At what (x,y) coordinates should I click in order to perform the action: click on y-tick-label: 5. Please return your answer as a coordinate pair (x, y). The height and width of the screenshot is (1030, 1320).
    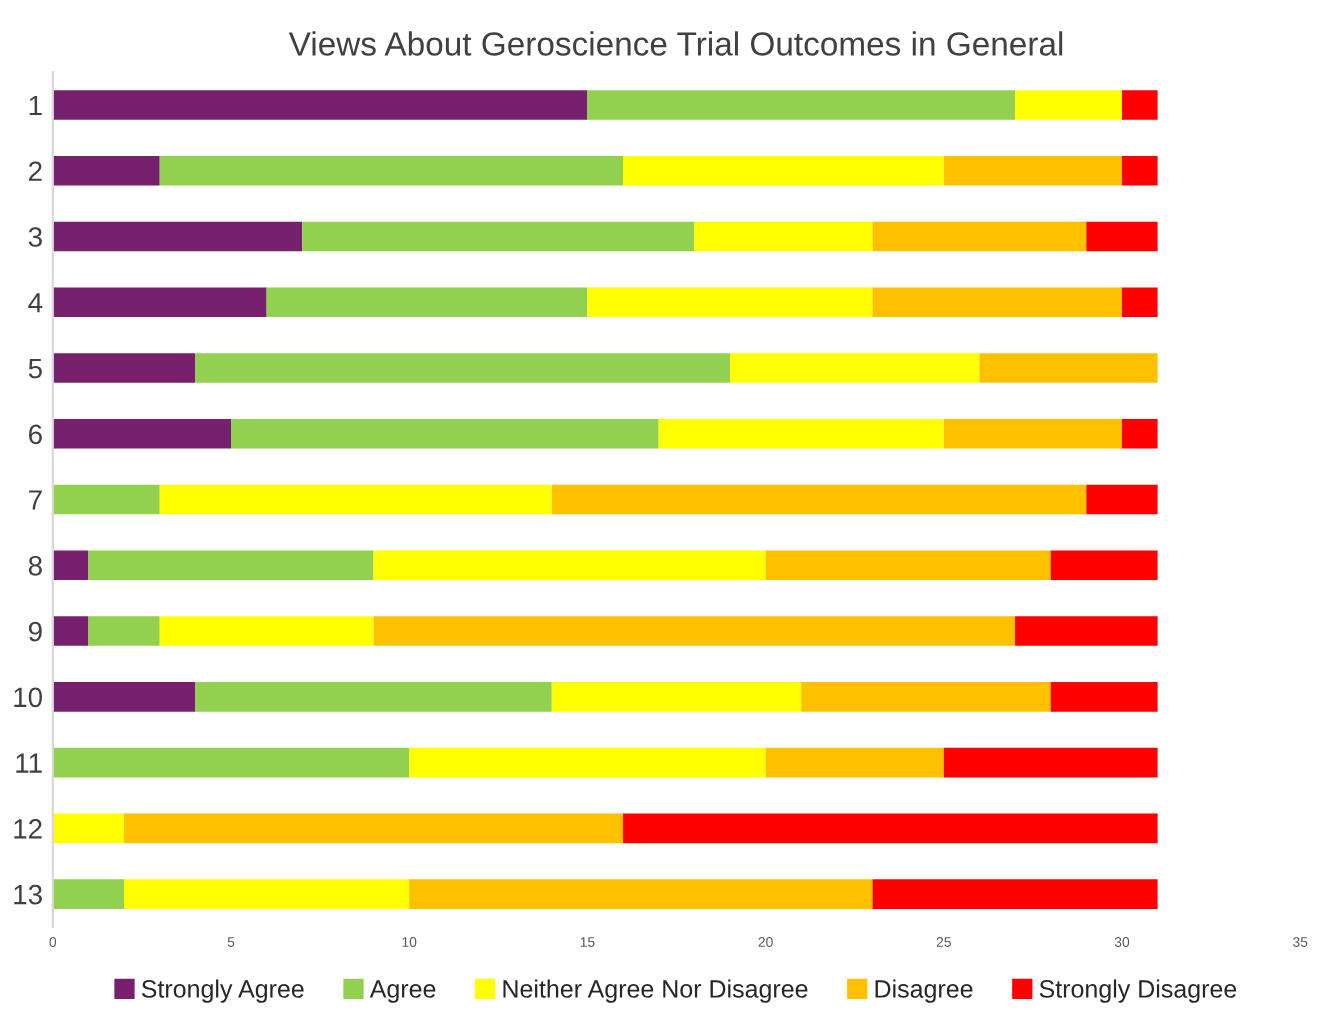
    Looking at the image, I should click on (35, 368).